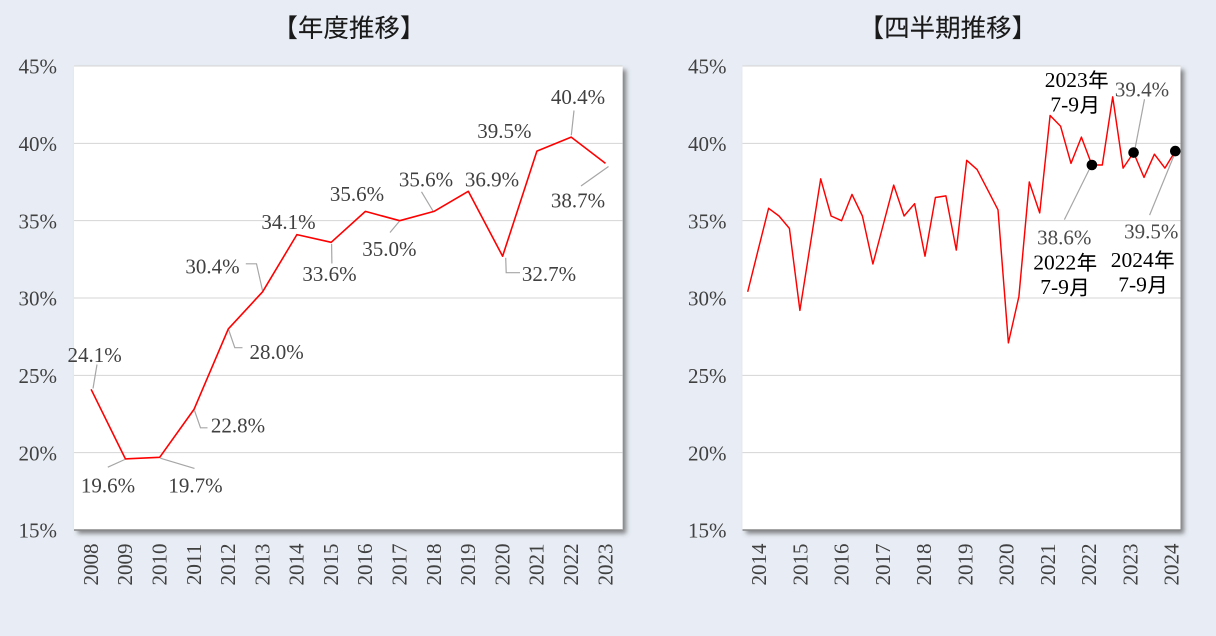  I want to click on svg-text: 2013, so click(262, 565).